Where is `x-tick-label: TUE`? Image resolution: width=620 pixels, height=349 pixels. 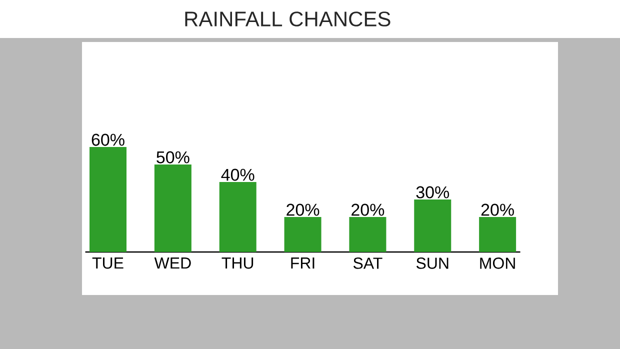
x-tick-label: TUE is located at coordinates (108, 263).